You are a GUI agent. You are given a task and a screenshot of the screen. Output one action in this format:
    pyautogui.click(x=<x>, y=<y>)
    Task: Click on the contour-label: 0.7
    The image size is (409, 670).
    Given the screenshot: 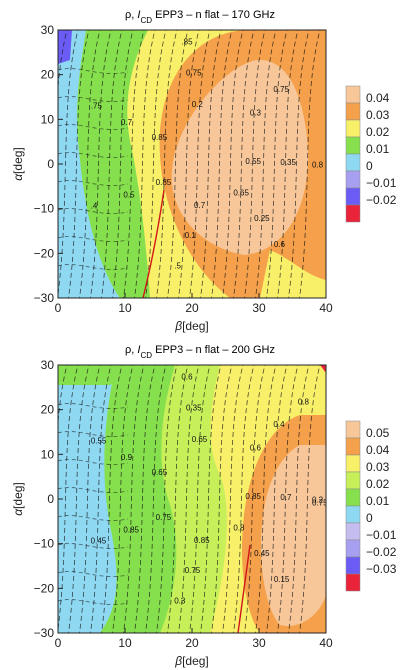 What is the action you would take?
    pyautogui.click(x=127, y=122)
    